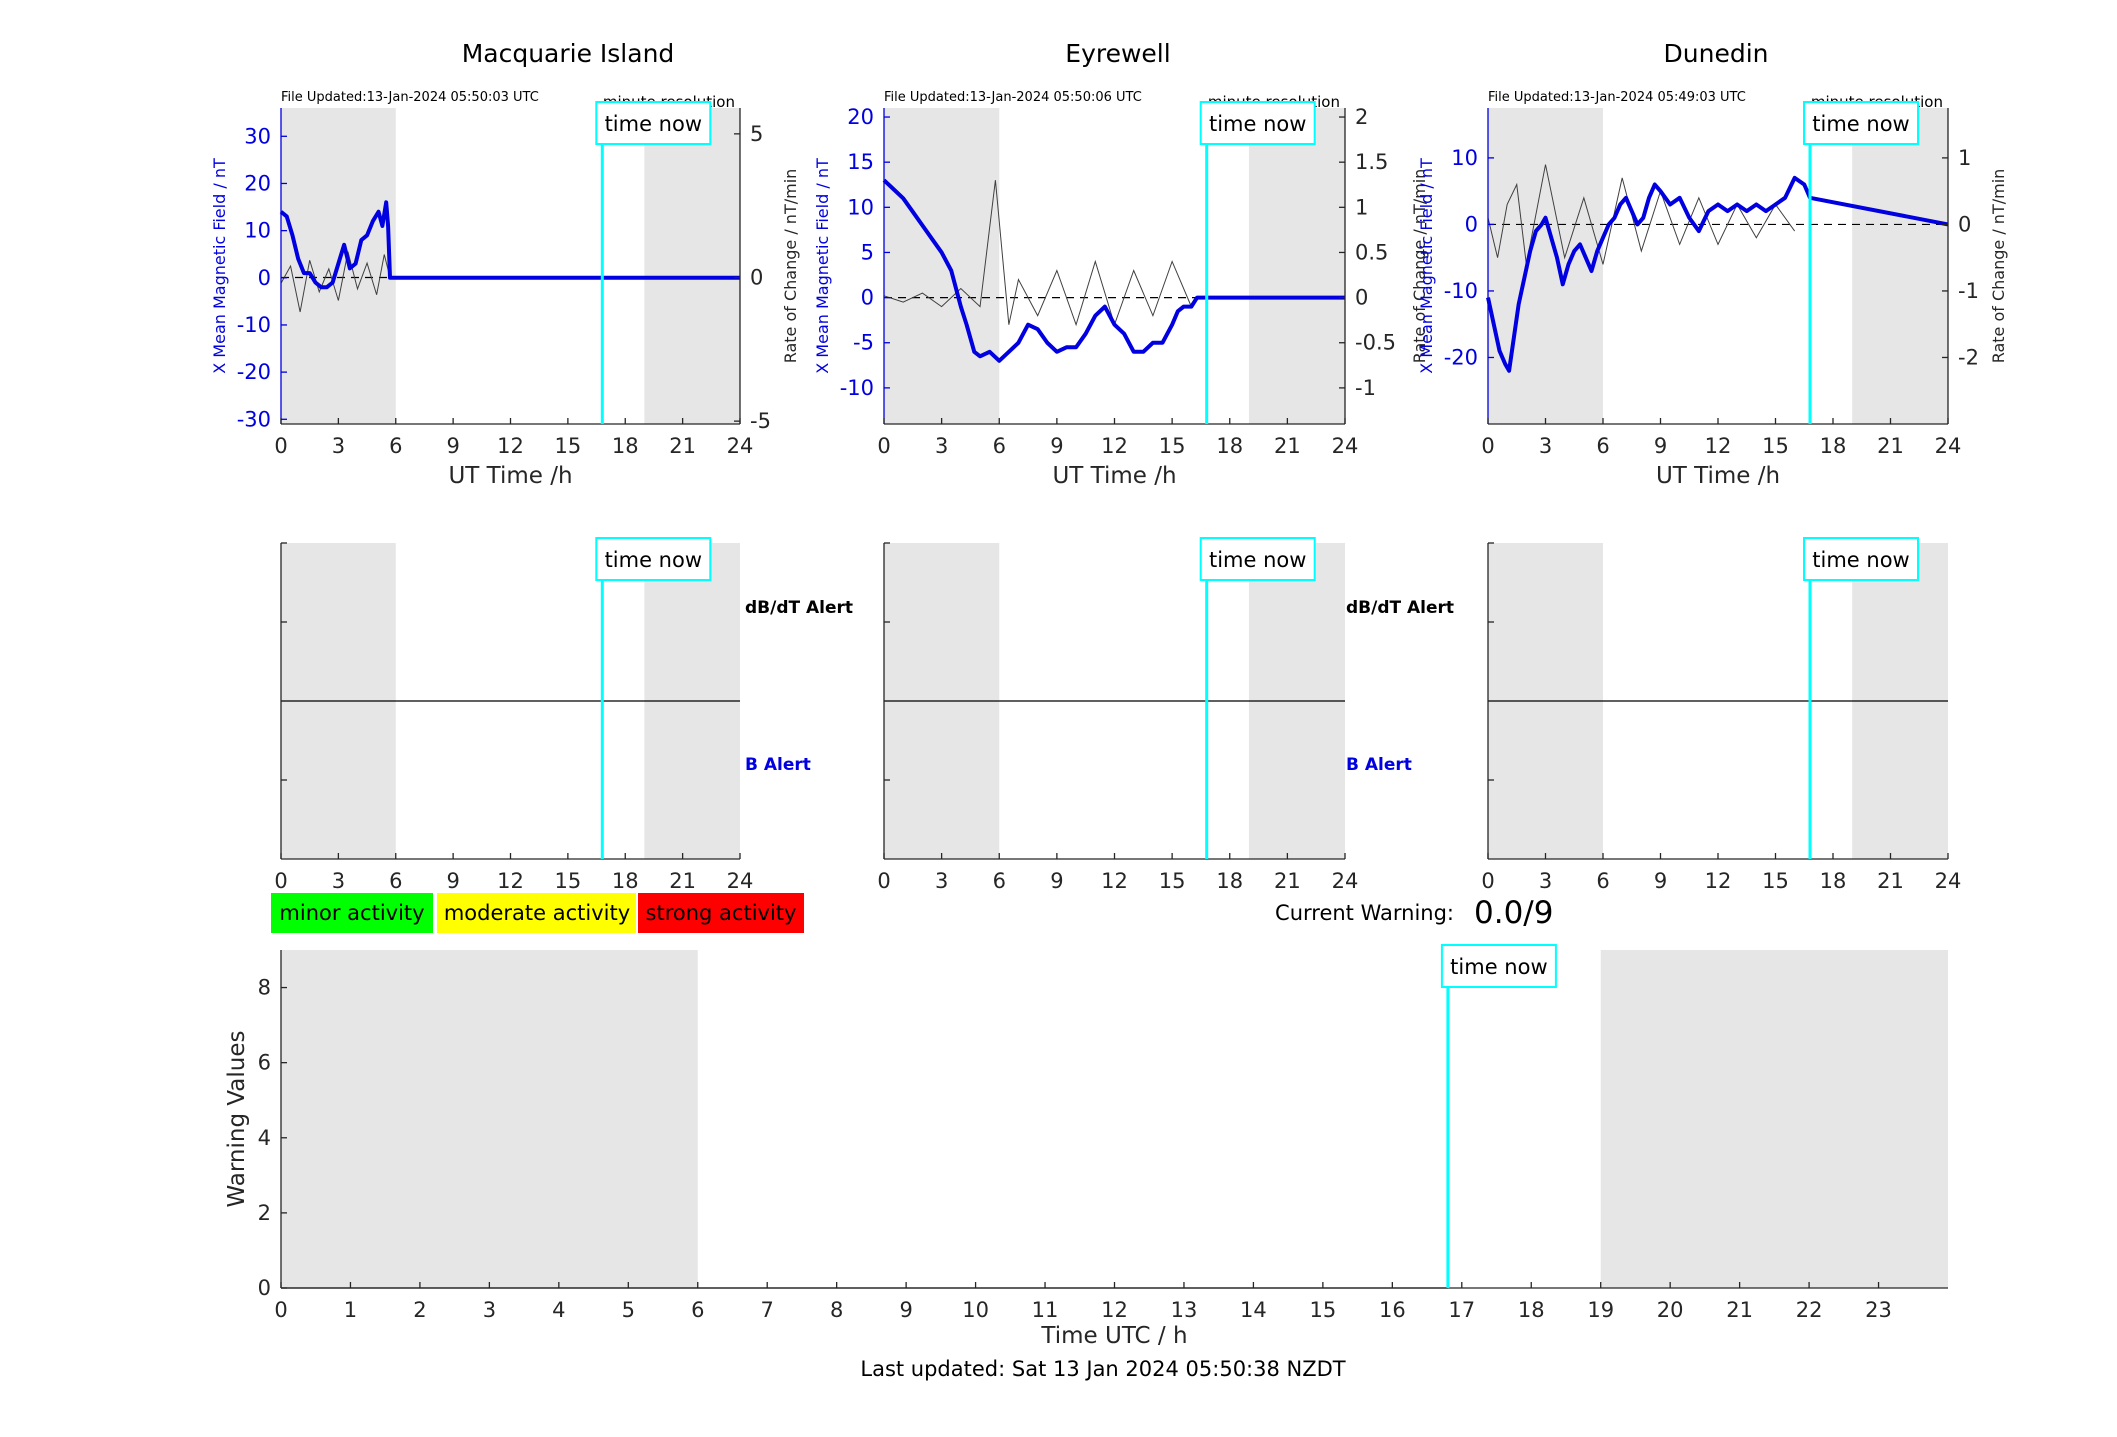 This screenshot has height=1437, width=2117. I want to click on alert-x-tick-label-dunedin: 0, so click(1487, 881).